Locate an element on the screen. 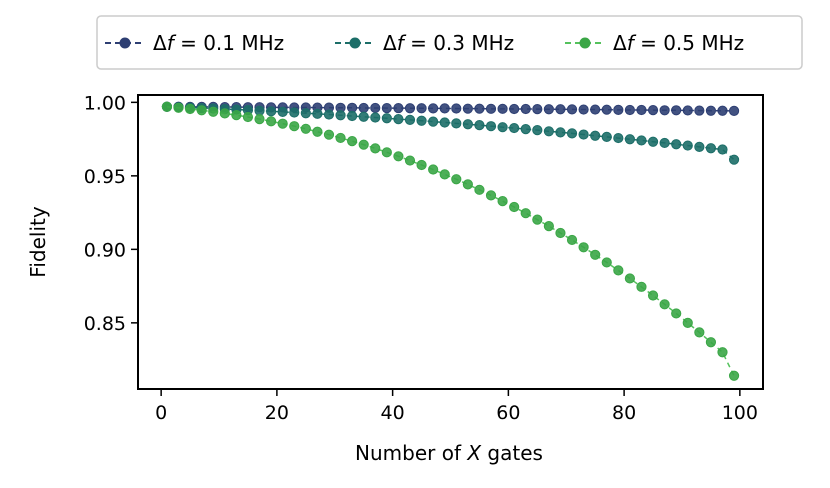 This screenshot has width=830, height=488. legend-item: Δf = 0.5 MHz is located at coordinates (654, 43).